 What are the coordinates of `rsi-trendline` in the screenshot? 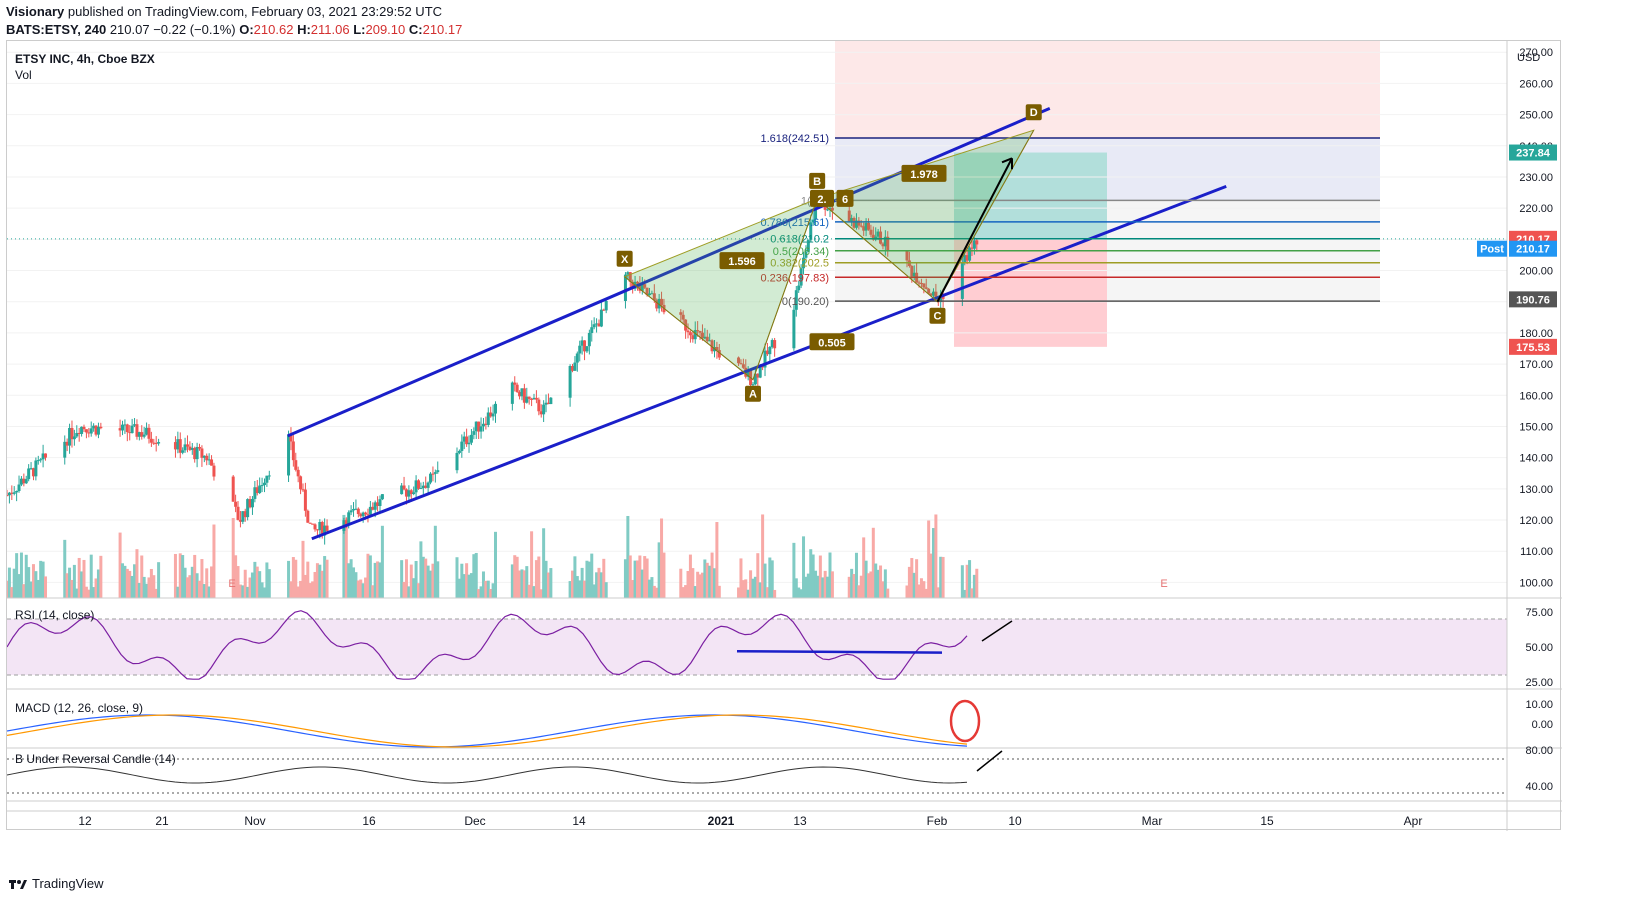 It's located at (839, 651).